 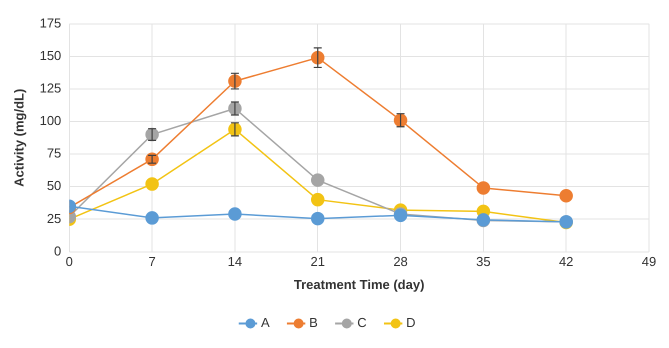 I want to click on y-axis-title: Activity (mg/dL), so click(x=18, y=137).